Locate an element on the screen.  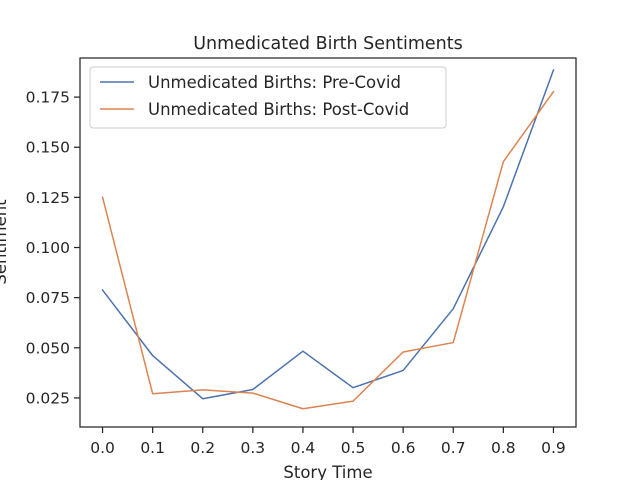
y-tick-label: 0.050 is located at coordinates (48, 348).